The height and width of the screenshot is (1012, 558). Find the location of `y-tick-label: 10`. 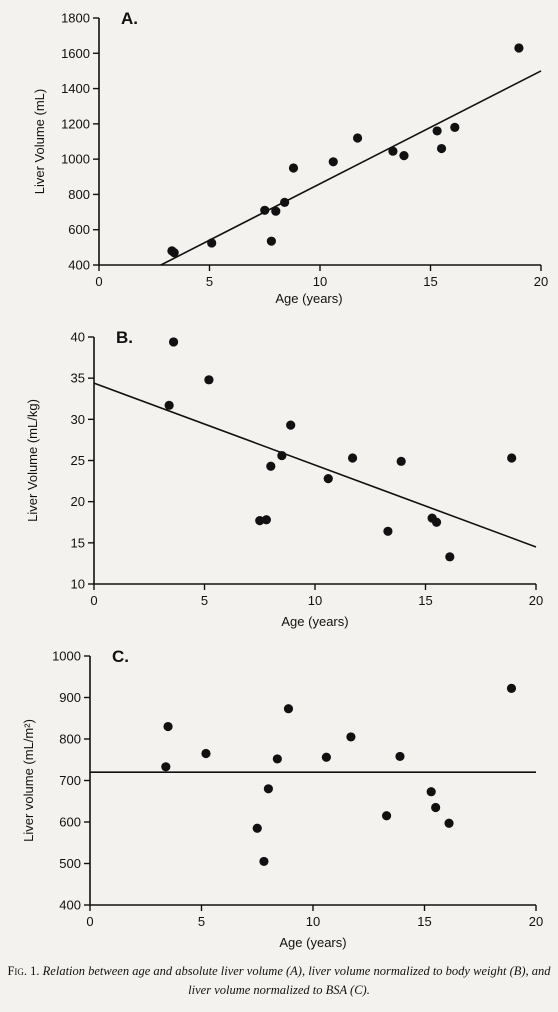

y-tick-label: 10 is located at coordinates (78, 584).